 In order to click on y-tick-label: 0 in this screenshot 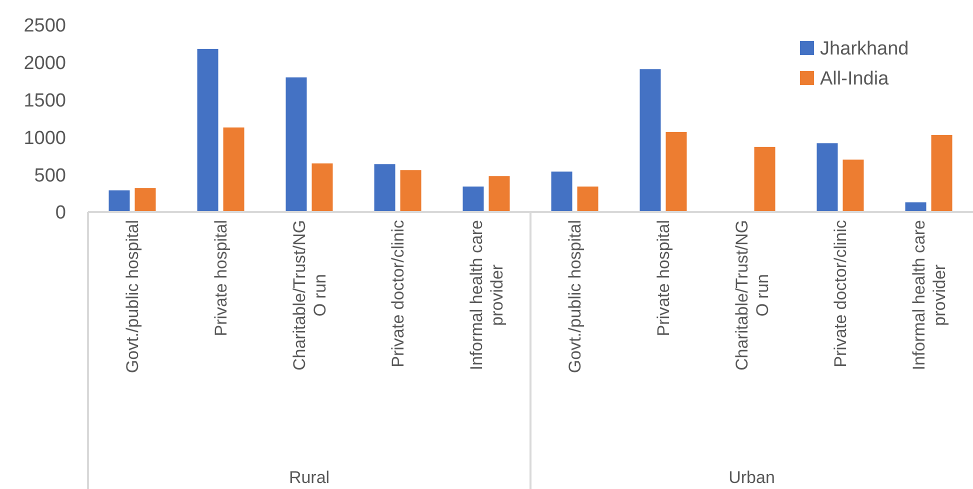, I will do `click(60, 213)`.